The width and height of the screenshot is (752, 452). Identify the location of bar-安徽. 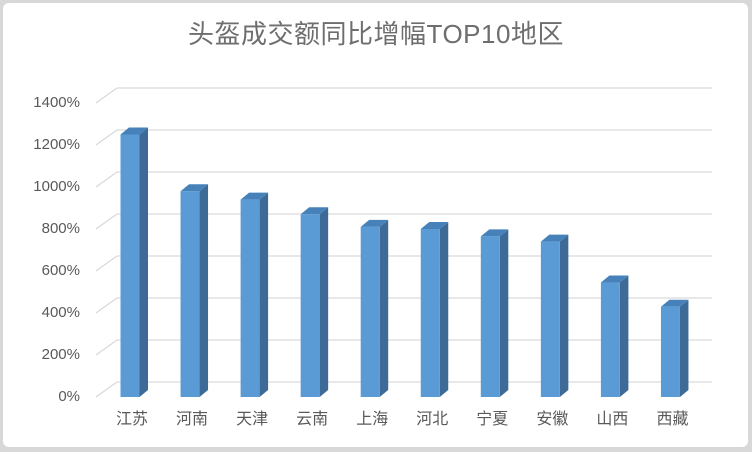
(554, 315).